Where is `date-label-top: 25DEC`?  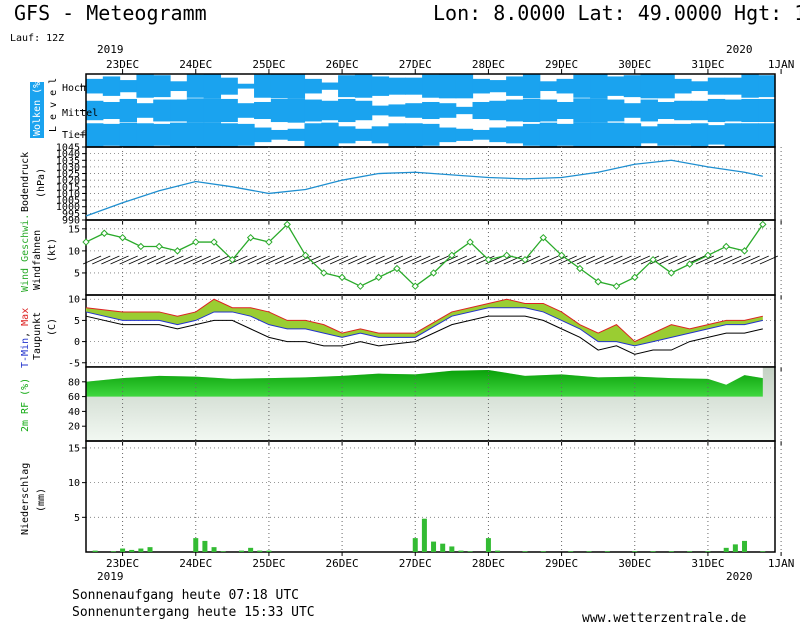
date-label-top: 25DEC is located at coordinates (268, 64).